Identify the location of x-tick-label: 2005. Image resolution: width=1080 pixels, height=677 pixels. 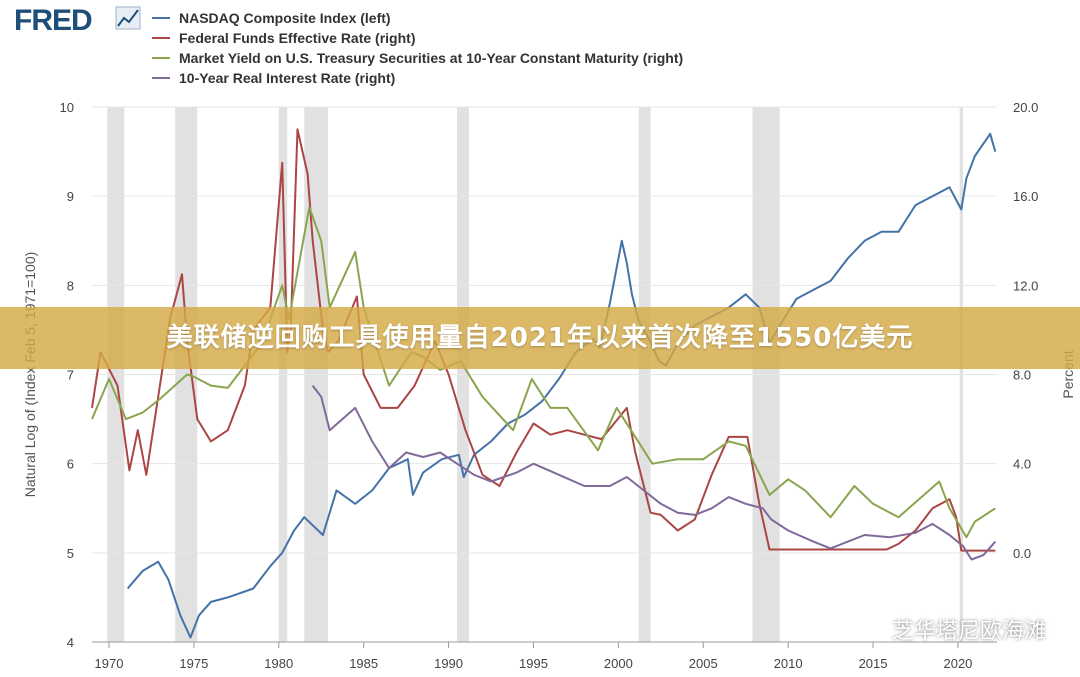
(703, 663).